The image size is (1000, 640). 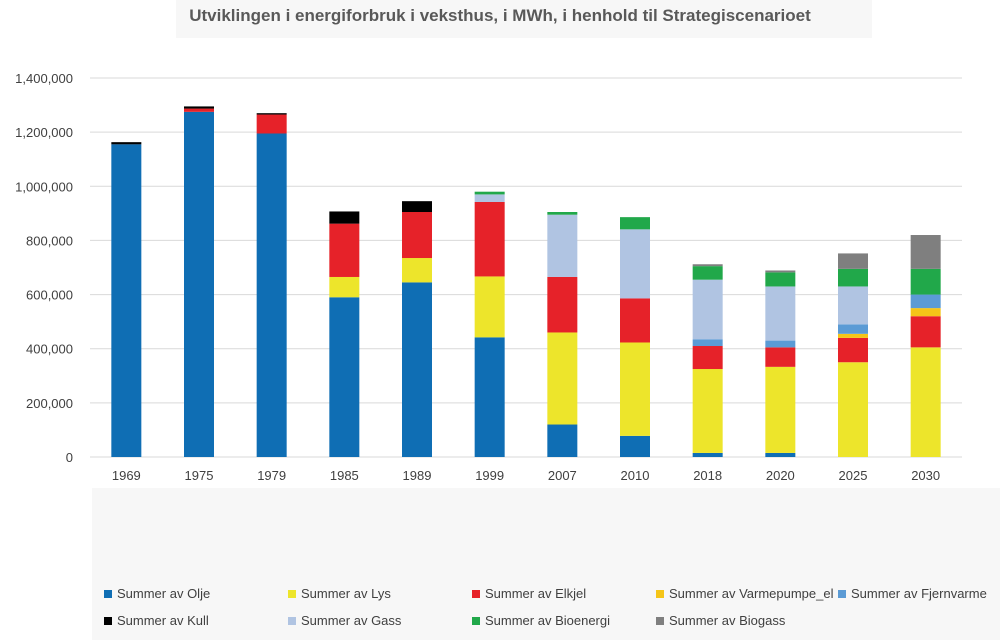 I want to click on y-tick-label: 1,000,000, so click(x=44, y=186).